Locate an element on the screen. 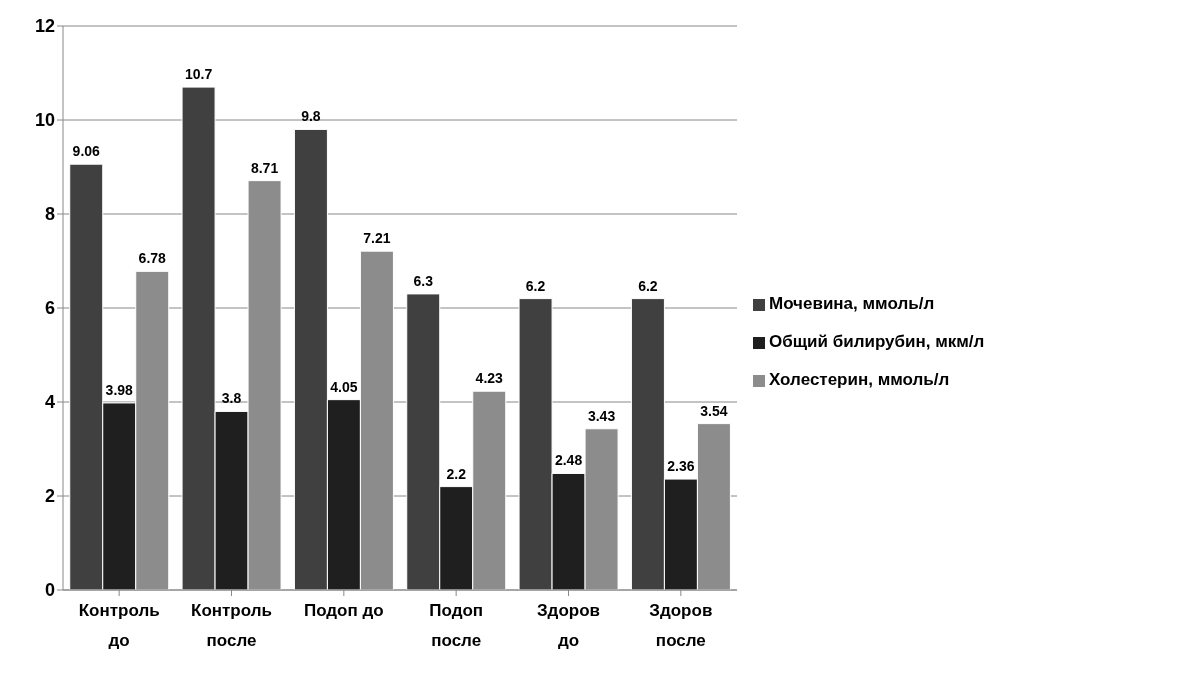 This screenshot has height=684, width=1201. y-tick-label: 2 is located at coordinates (49, 496).